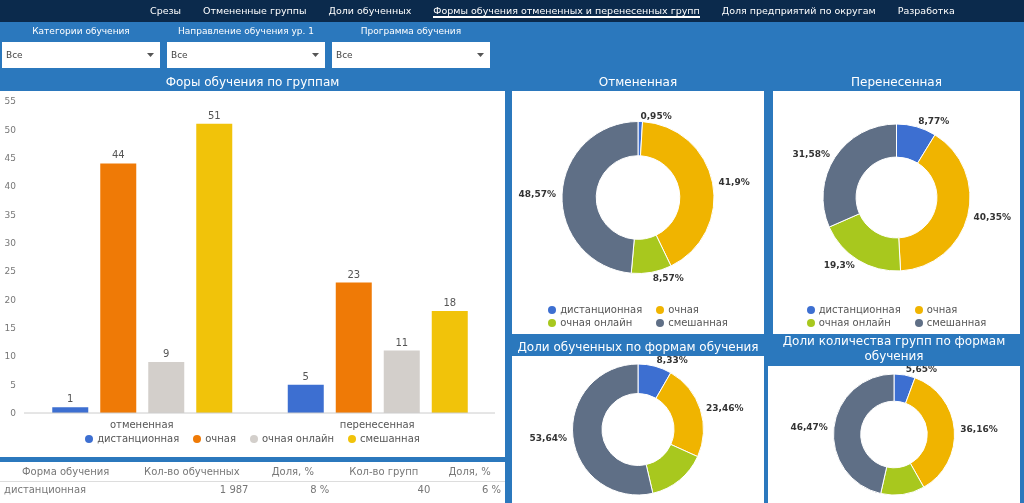 The image size is (1024, 503). What do you see at coordinates (45, 490) in the screenshot?
I see `text: дистанционная` at bounding box center [45, 490].